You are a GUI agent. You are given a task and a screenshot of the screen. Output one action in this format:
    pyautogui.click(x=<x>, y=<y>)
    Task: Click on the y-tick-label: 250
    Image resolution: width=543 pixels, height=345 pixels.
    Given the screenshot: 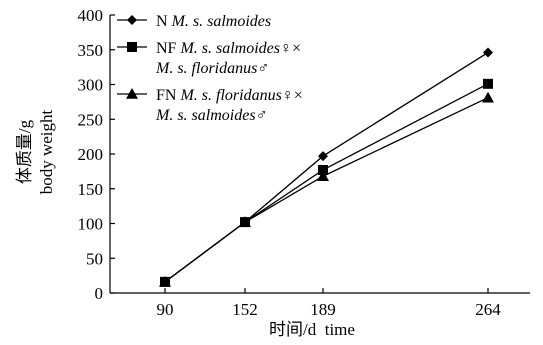 What is the action you would take?
    pyautogui.click(x=91, y=119)
    